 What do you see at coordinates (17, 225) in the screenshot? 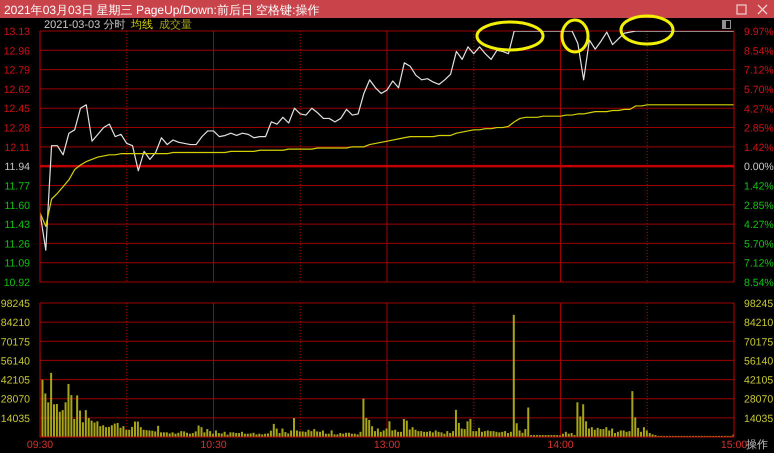
I see `y-tick-label: 11.43` at bounding box center [17, 225].